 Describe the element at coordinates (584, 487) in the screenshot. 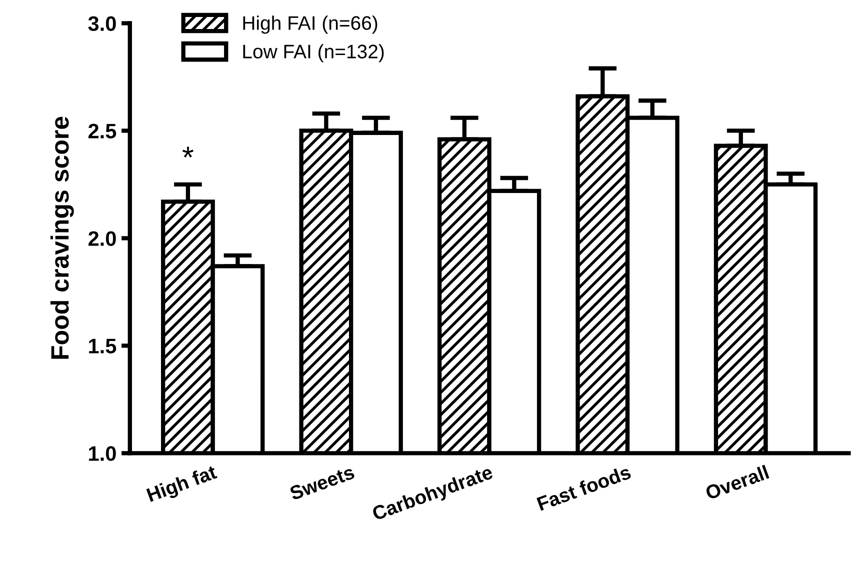

I see `x-tick-label: Fast foods` at that location.